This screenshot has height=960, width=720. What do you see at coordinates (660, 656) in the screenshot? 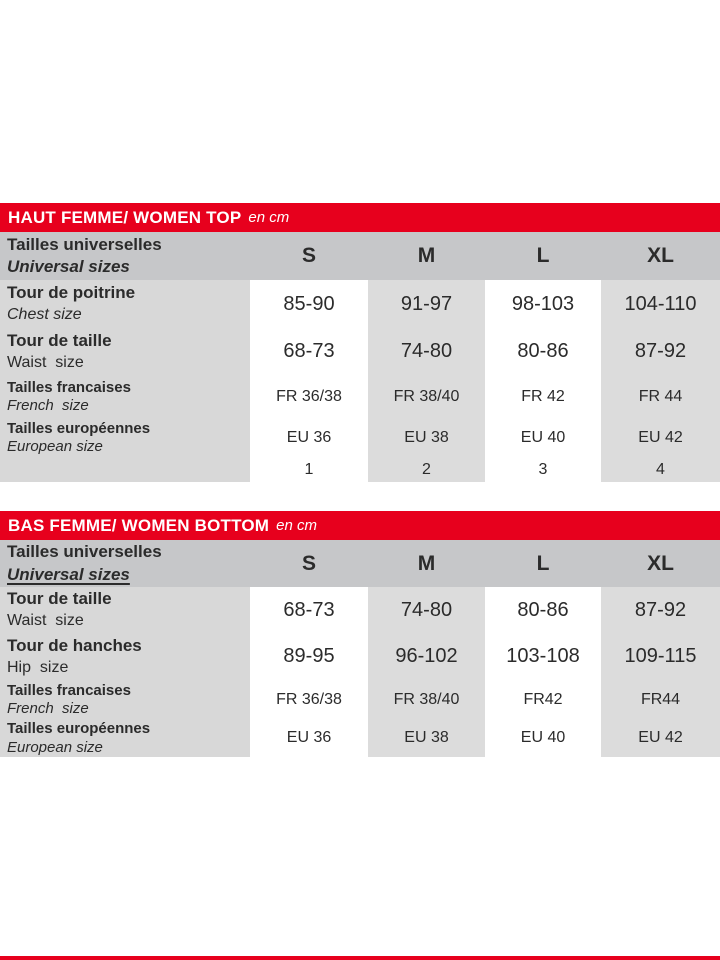
I see `size-value: 109-115` at bounding box center [660, 656].